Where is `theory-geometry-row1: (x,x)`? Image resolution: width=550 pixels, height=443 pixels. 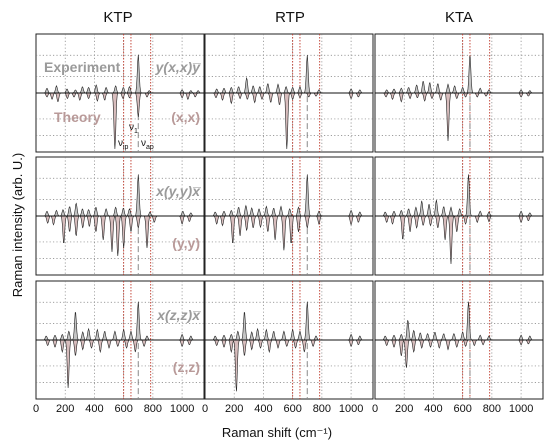 theory-geometry-row1: (x,x) is located at coordinates (185, 117).